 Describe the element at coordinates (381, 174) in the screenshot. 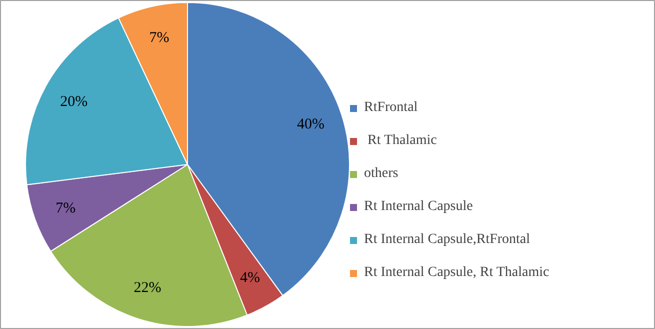

I see `legend-label: others` at that location.